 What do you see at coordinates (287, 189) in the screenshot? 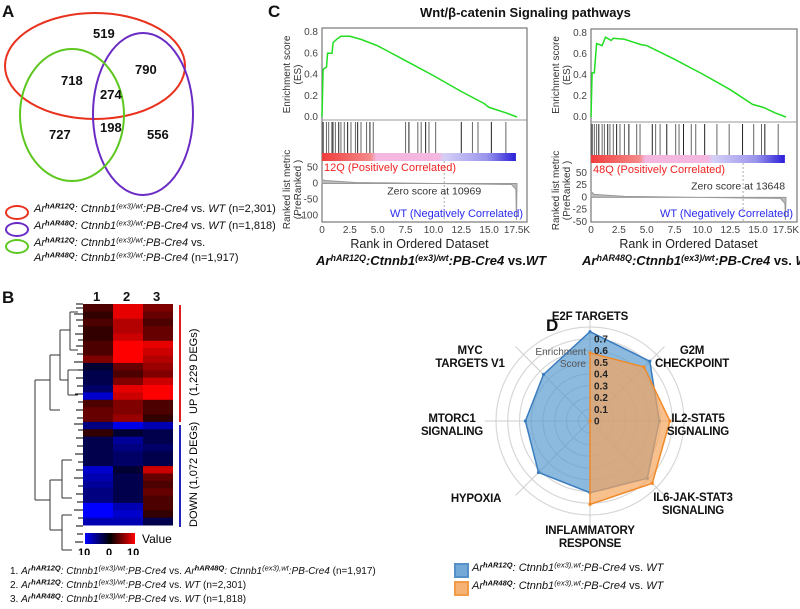
I see `rank-axis-label-line: Ranked list metric` at bounding box center [287, 189].